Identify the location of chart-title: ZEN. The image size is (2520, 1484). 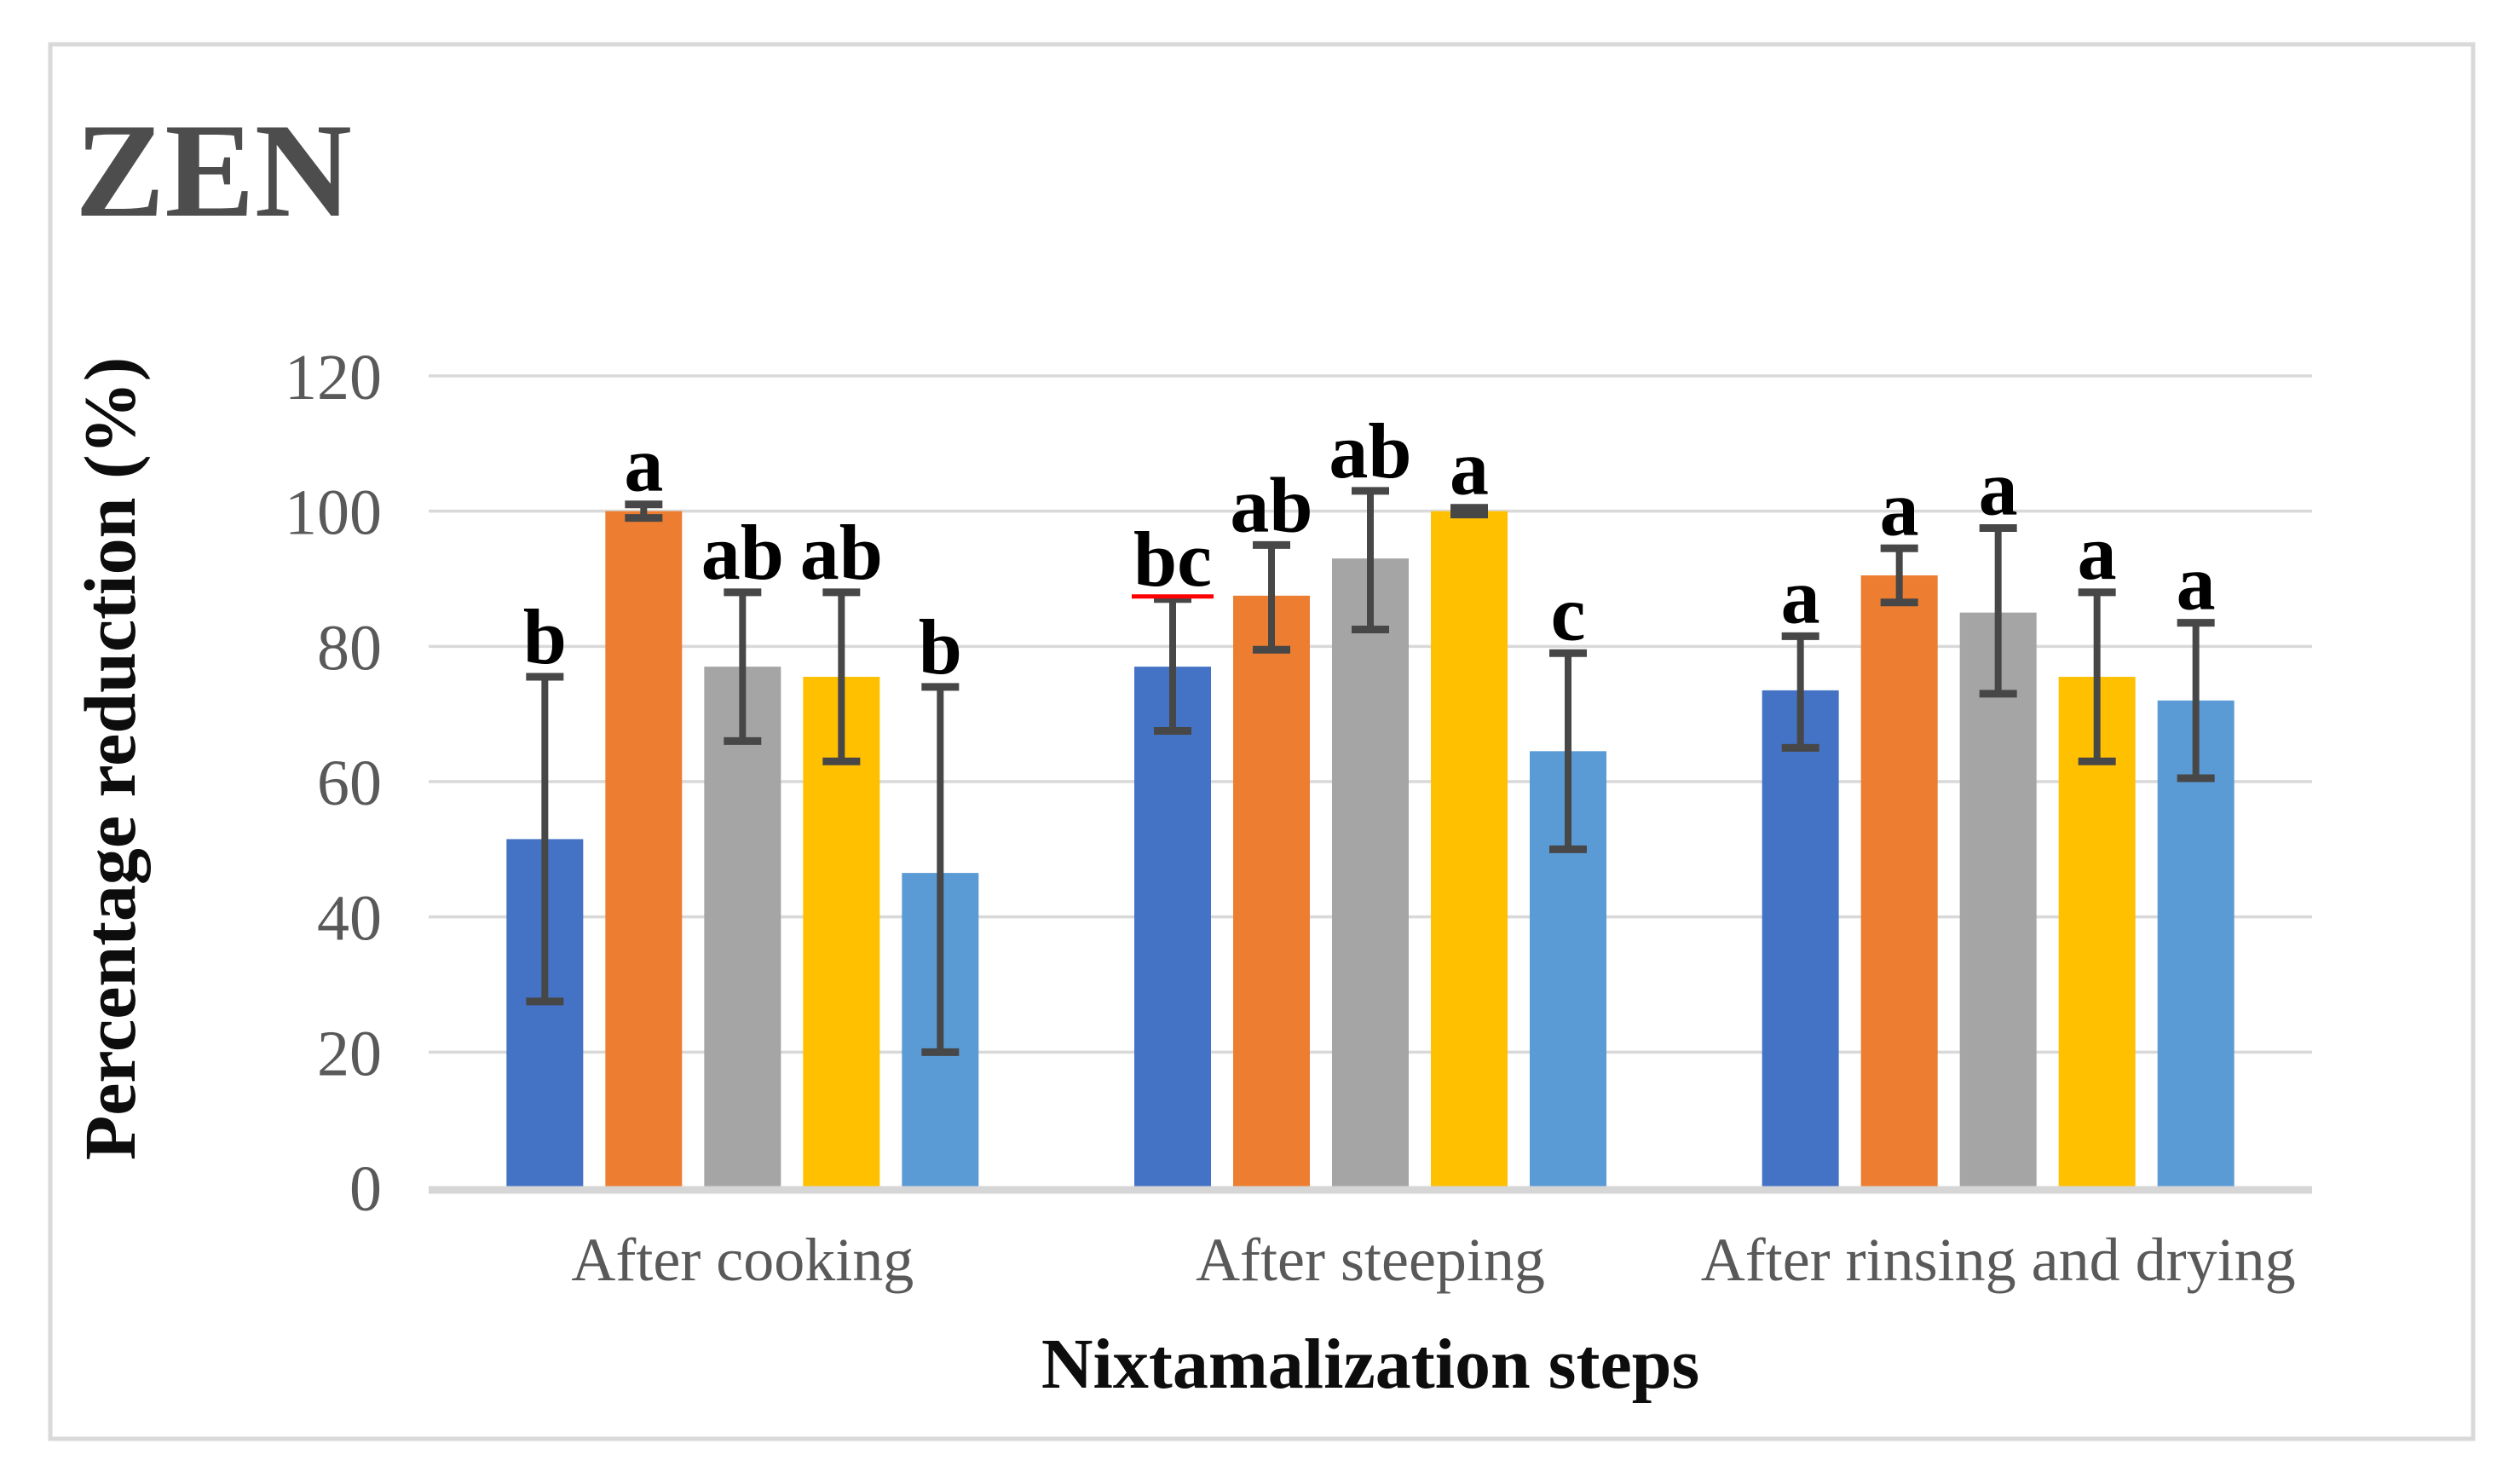
(213, 170).